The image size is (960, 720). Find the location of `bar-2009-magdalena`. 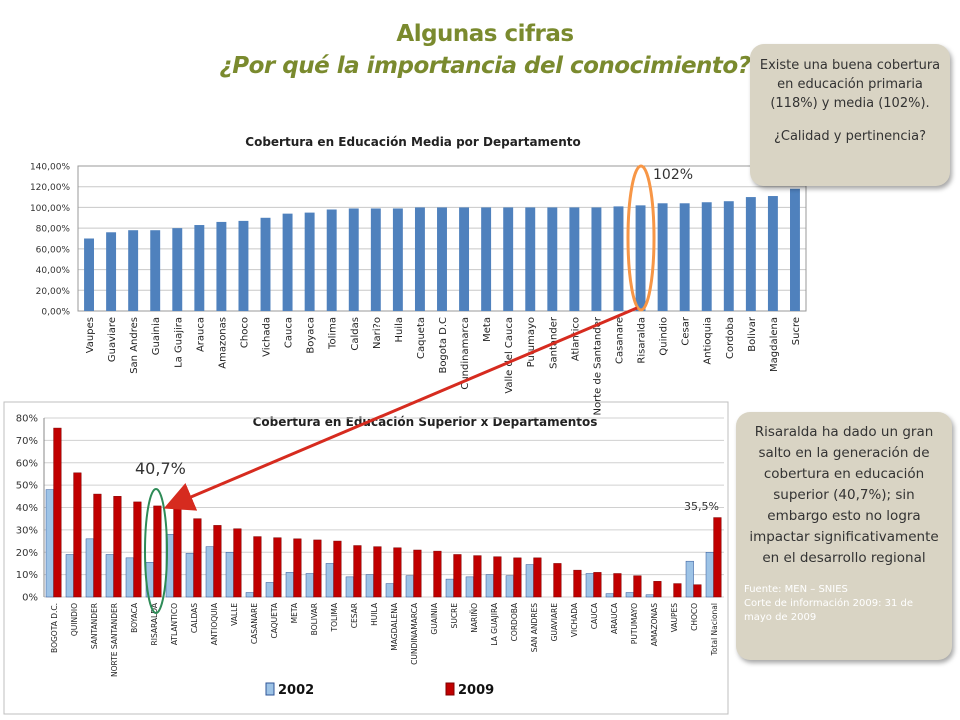

bar-2009-magdalena is located at coordinates (397, 572).